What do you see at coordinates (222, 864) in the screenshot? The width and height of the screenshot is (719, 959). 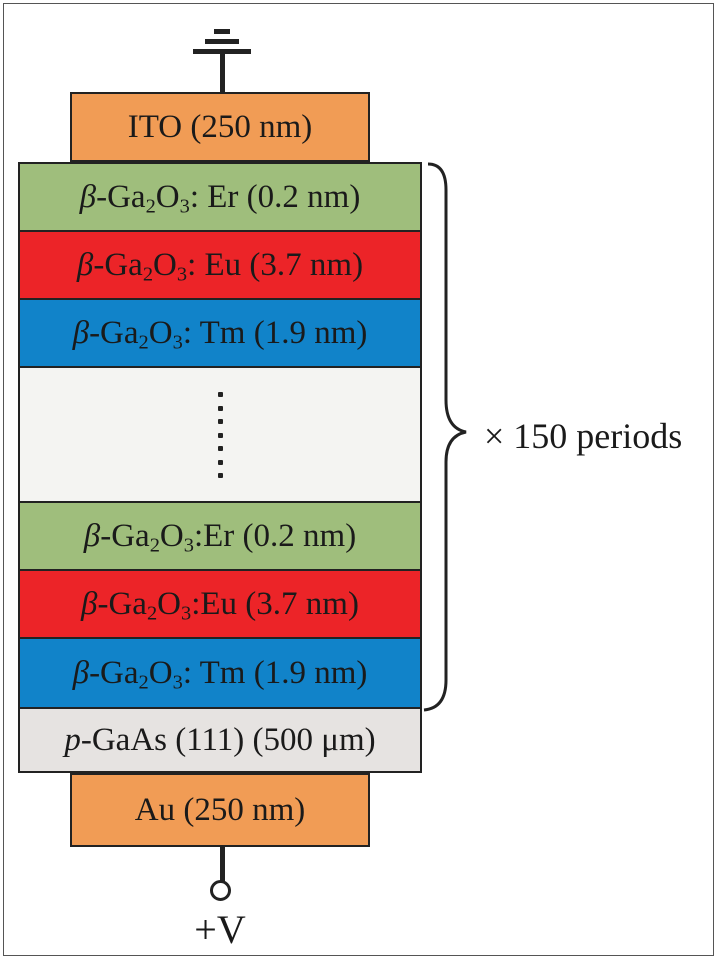 I see `bottom-wire` at bounding box center [222, 864].